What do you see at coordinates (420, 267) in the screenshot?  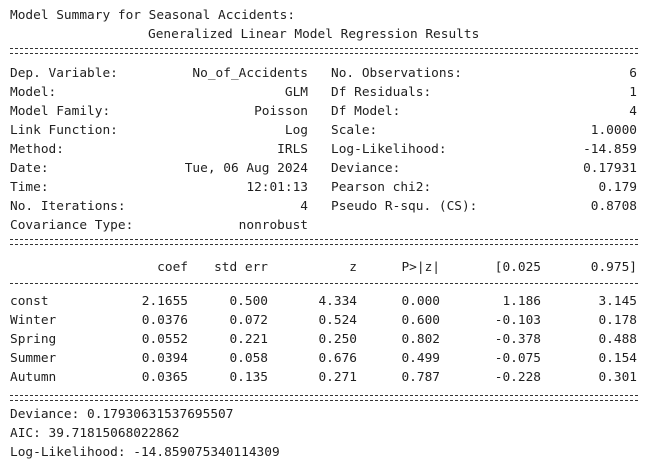 I see `column-header: P>|z|` at bounding box center [420, 267].